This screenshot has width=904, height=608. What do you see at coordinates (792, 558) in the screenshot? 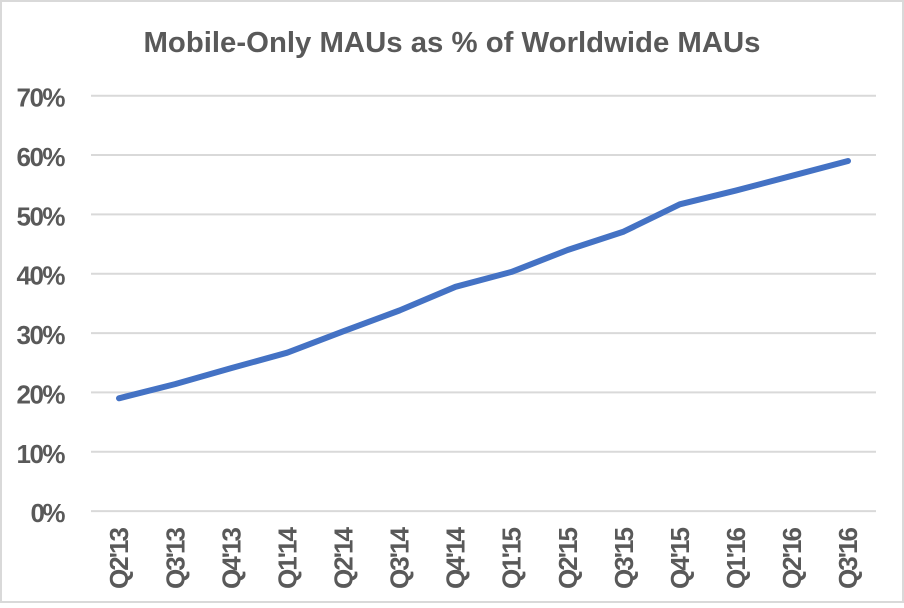
I see `svg-text: Q2'16` at bounding box center [792, 558].